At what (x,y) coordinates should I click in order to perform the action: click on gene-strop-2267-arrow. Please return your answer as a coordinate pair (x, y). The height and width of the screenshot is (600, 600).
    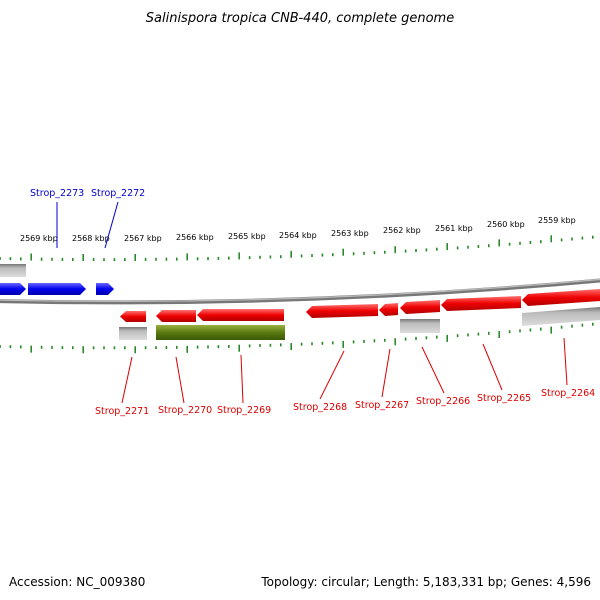
    Looking at the image, I should click on (388, 309).